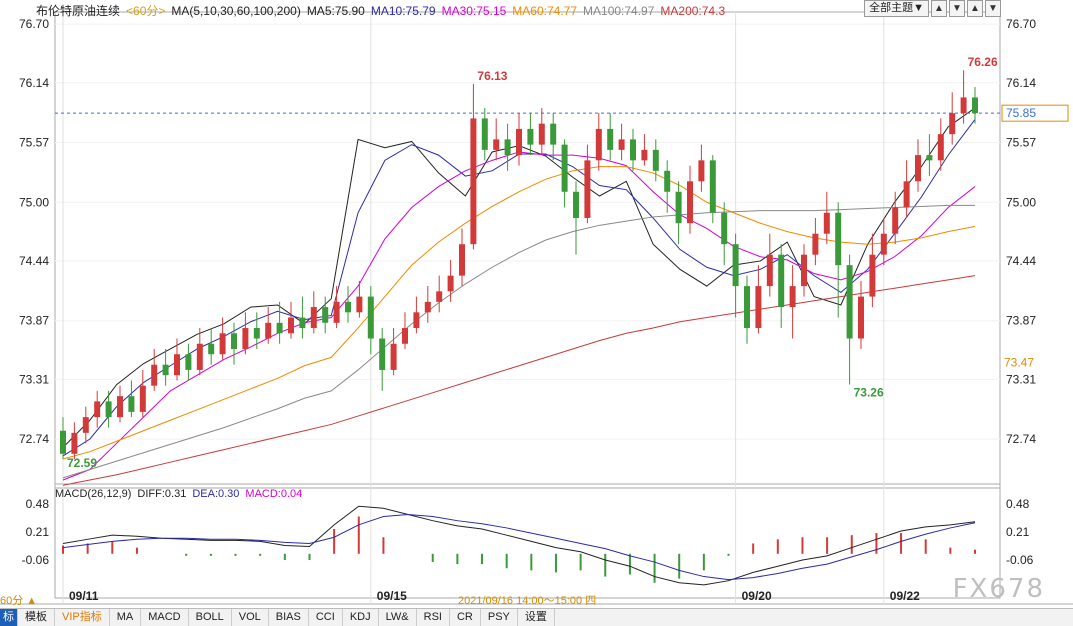 The width and height of the screenshot is (1073, 626). What do you see at coordinates (693, 11) in the screenshot?
I see `ma-legend-item: MA200:74.3` at bounding box center [693, 11].